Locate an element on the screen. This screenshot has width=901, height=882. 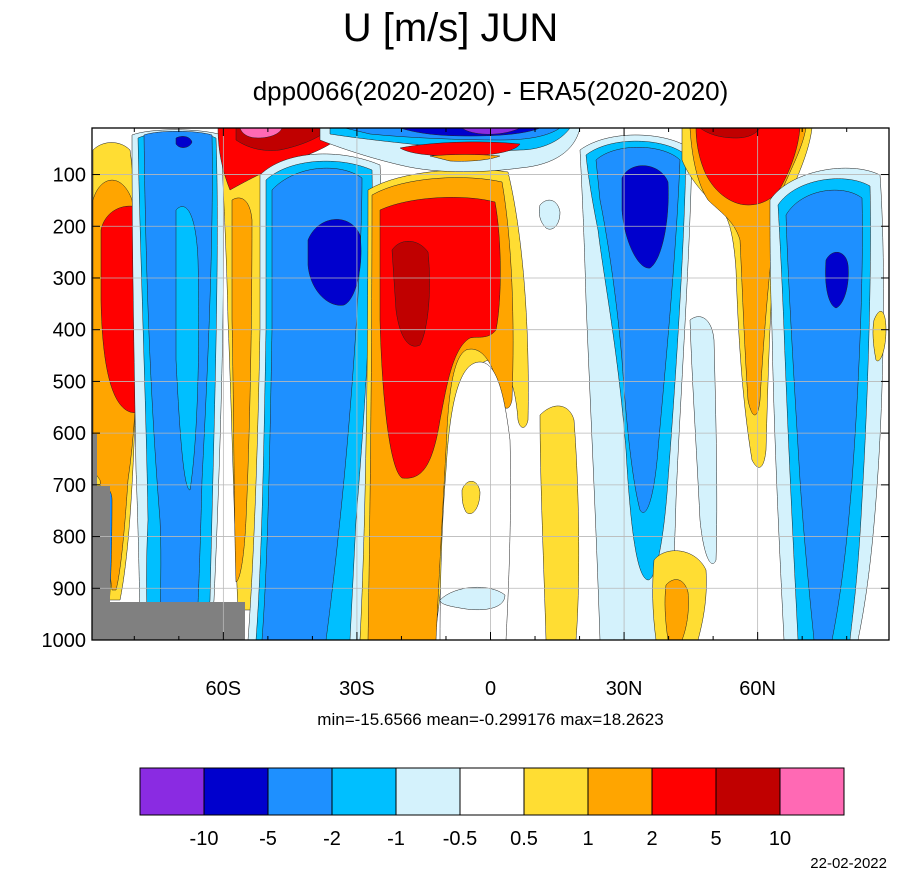
contour-upper-pink-sh is located at coordinates (261, 133).